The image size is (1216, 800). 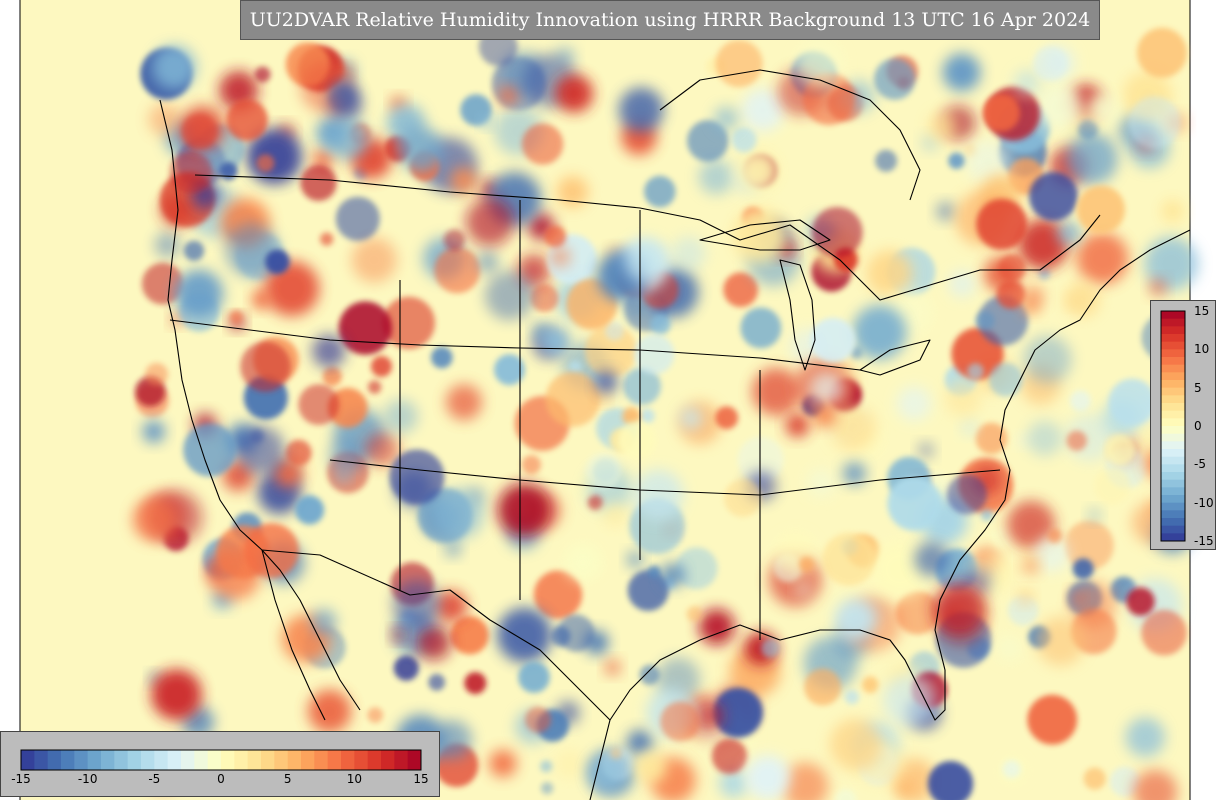 I want to click on colorbar-horizontal: -15 -10 -5 0 5 10 15, so click(x=220, y=764).